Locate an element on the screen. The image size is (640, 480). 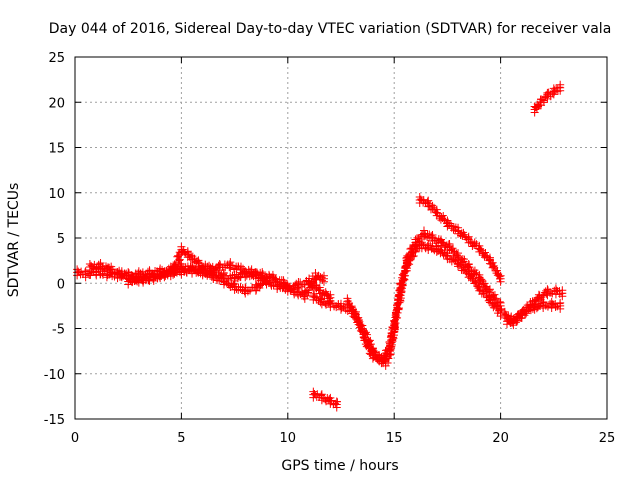
x-tick-label: 20 is located at coordinates (500, 438).